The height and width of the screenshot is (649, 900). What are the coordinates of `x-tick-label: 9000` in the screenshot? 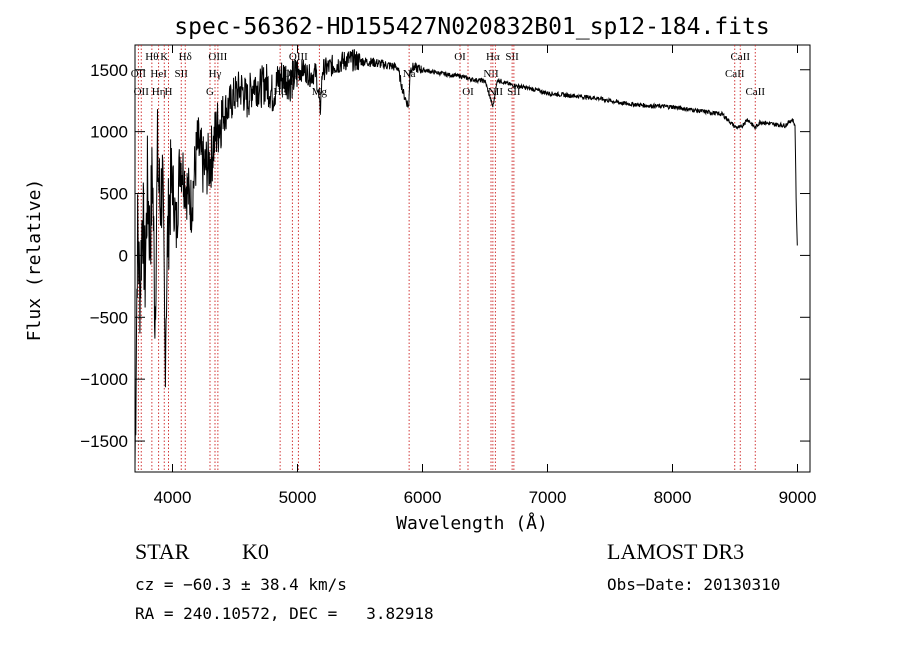 It's located at (798, 497).